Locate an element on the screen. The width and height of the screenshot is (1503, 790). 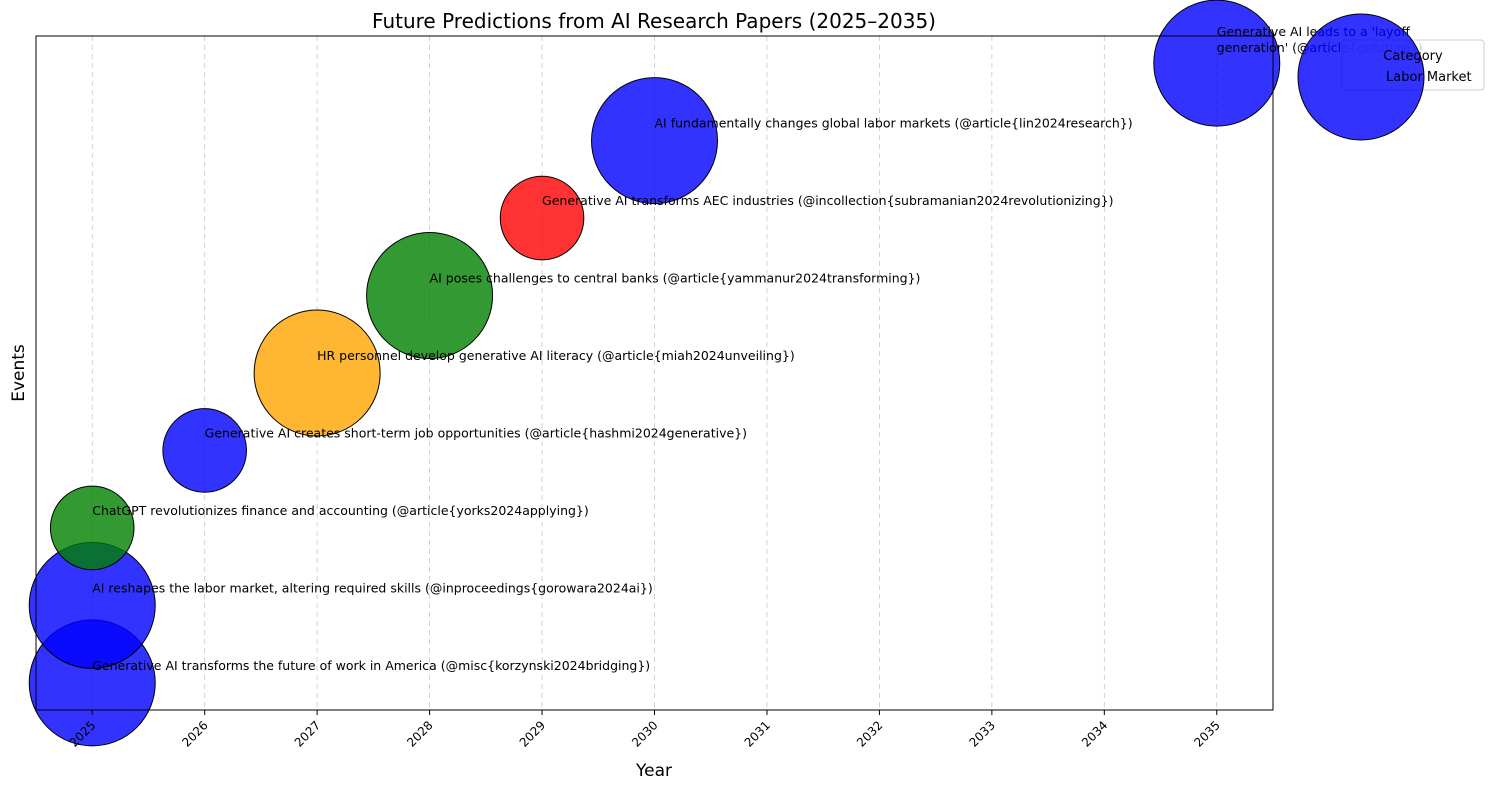
legend-entry-label: Labor Market is located at coordinates (1429, 77).